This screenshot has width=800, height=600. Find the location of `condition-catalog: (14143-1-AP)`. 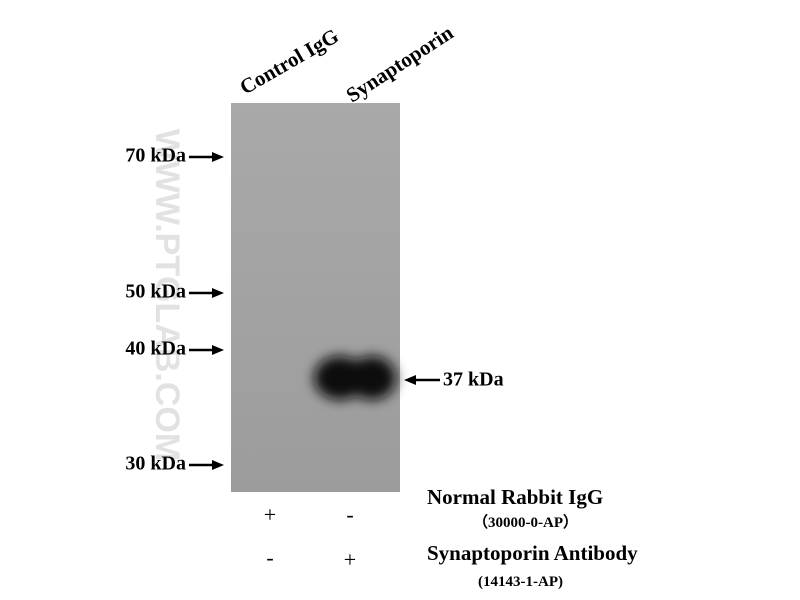

condition-catalog: (14143-1-AP) is located at coordinates (520, 582).